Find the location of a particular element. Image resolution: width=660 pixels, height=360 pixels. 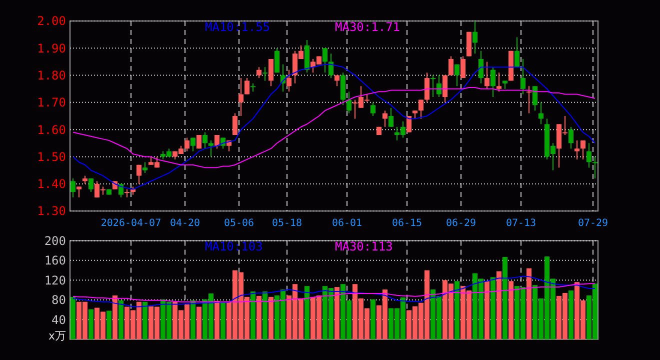

y-tick-label: 160 is located at coordinates (55, 261).